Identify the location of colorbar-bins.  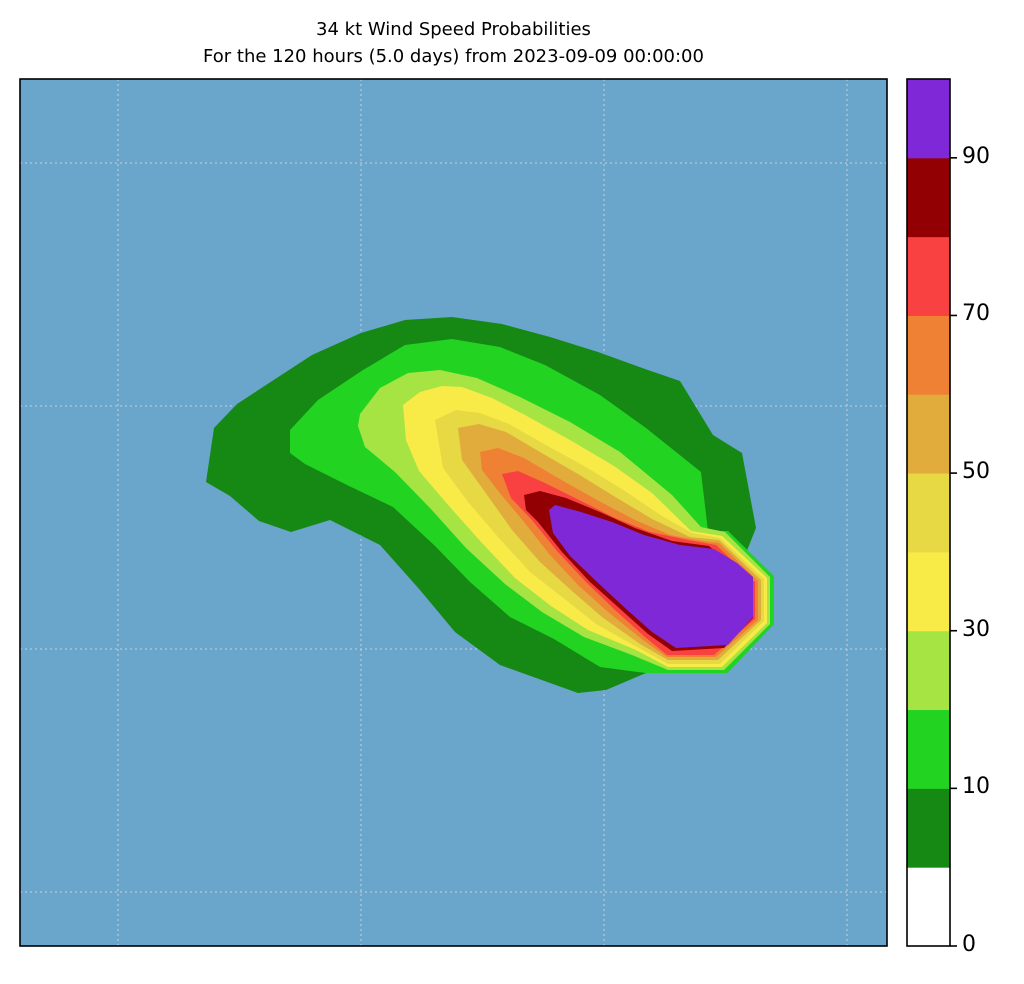
(928, 513).